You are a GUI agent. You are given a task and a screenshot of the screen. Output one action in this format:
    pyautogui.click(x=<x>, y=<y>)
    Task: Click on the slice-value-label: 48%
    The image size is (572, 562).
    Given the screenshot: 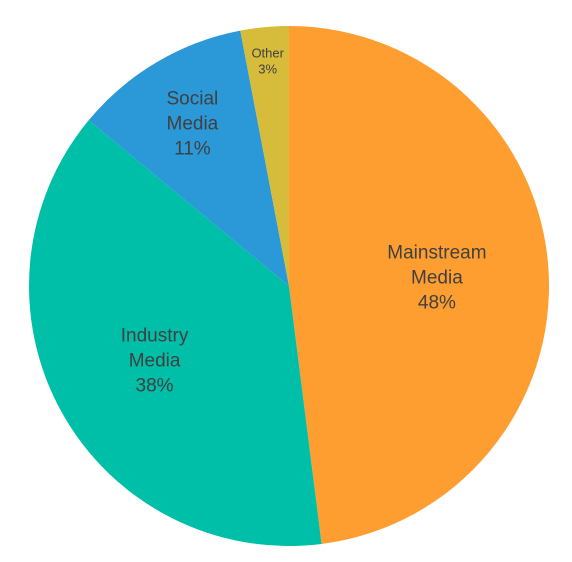 What is the action you would take?
    pyautogui.click(x=437, y=302)
    